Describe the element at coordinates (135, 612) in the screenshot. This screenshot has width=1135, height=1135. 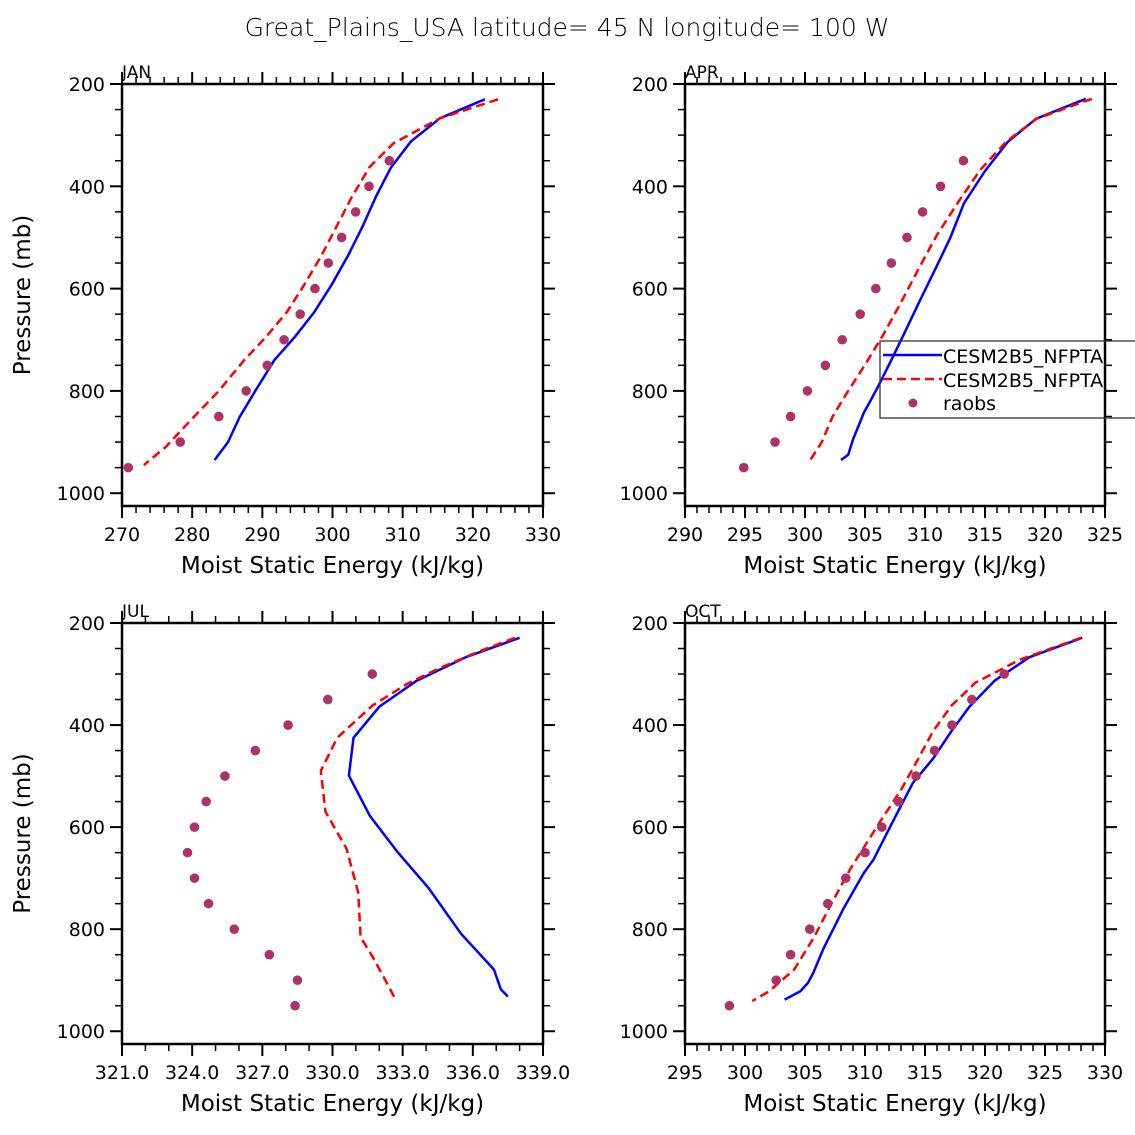
I see `panel-label: JUL` at that location.